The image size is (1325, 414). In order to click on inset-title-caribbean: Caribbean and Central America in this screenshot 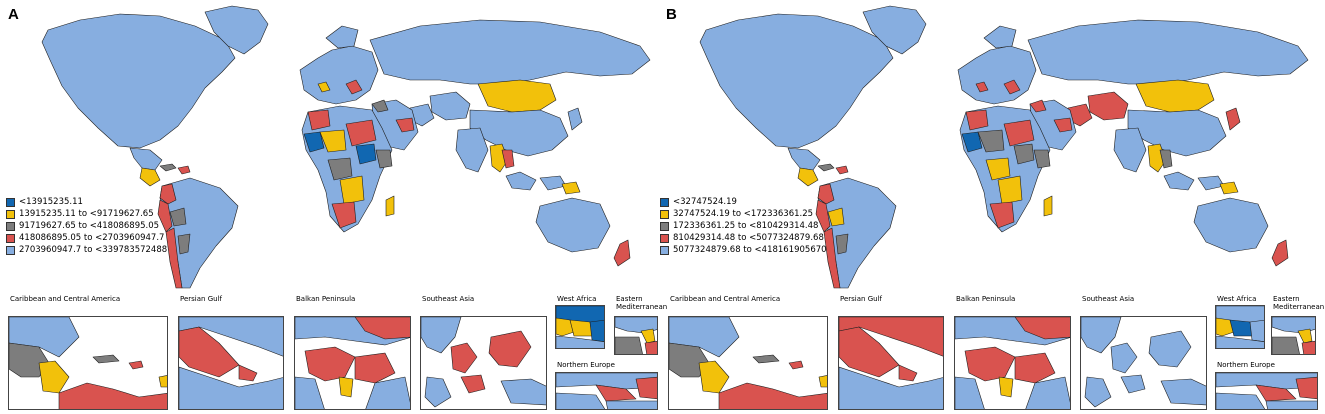, I will do `click(725, 299)`.